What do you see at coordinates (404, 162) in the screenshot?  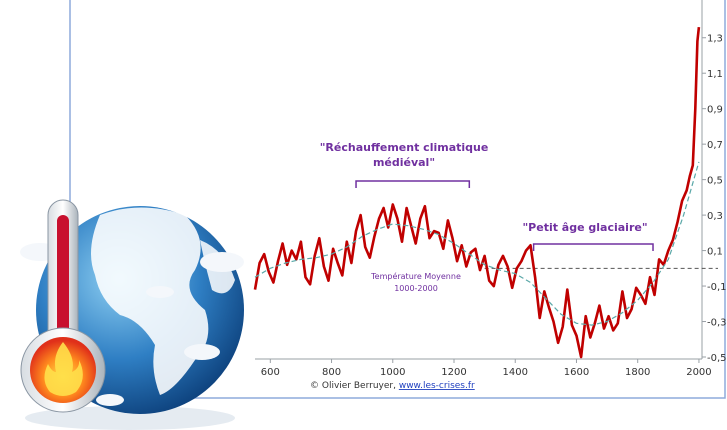 I see `medieval-label-line2: médiéval"` at bounding box center [404, 162].